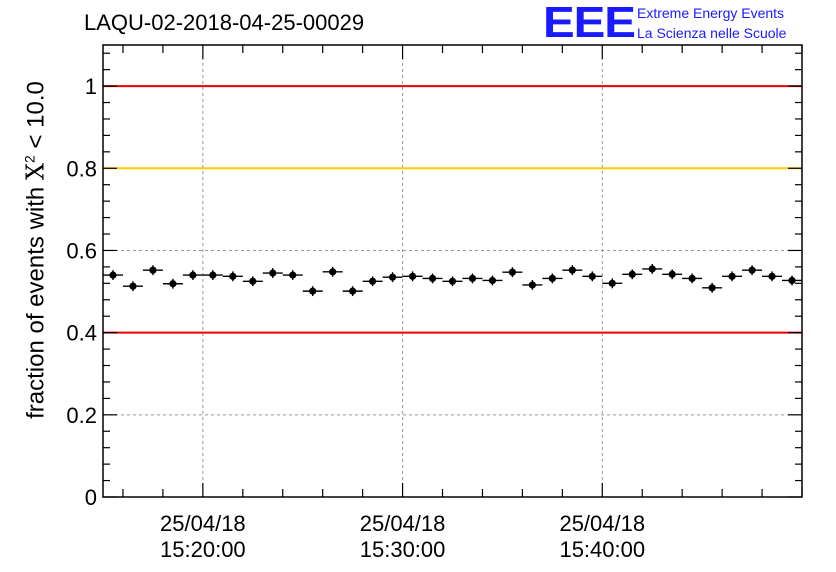 This screenshot has width=836, height=572. What do you see at coordinates (36, 299) in the screenshot?
I see `y-axis-label-prefix: fraction of events with` at bounding box center [36, 299].